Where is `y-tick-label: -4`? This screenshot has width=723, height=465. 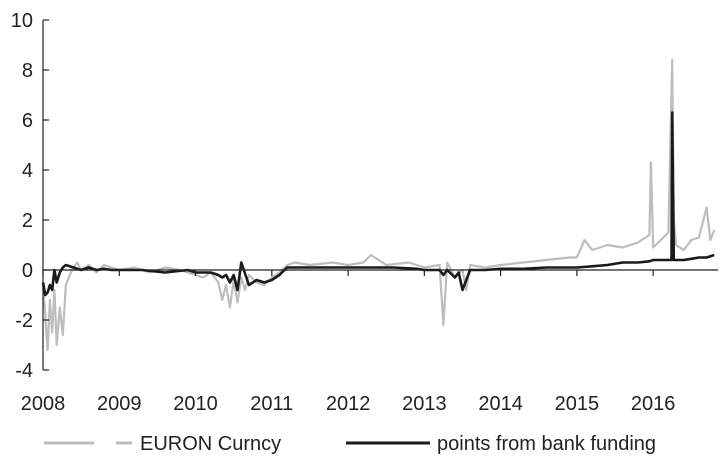
y-tick-label: -4 is located at coordinates (24, 371).